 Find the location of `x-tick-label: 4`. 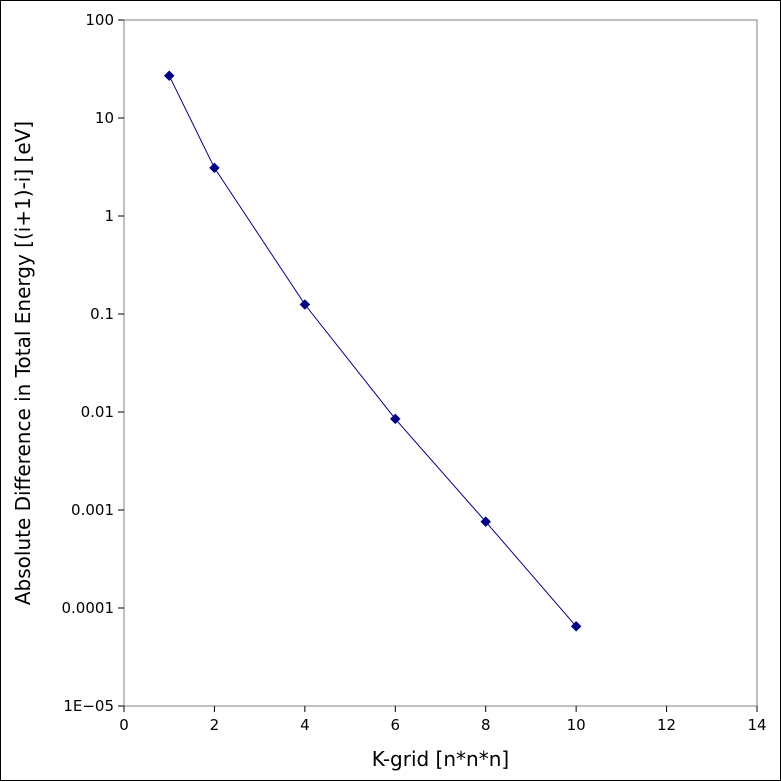

x-tick-label: 4 is located at coordinates (305, 725).